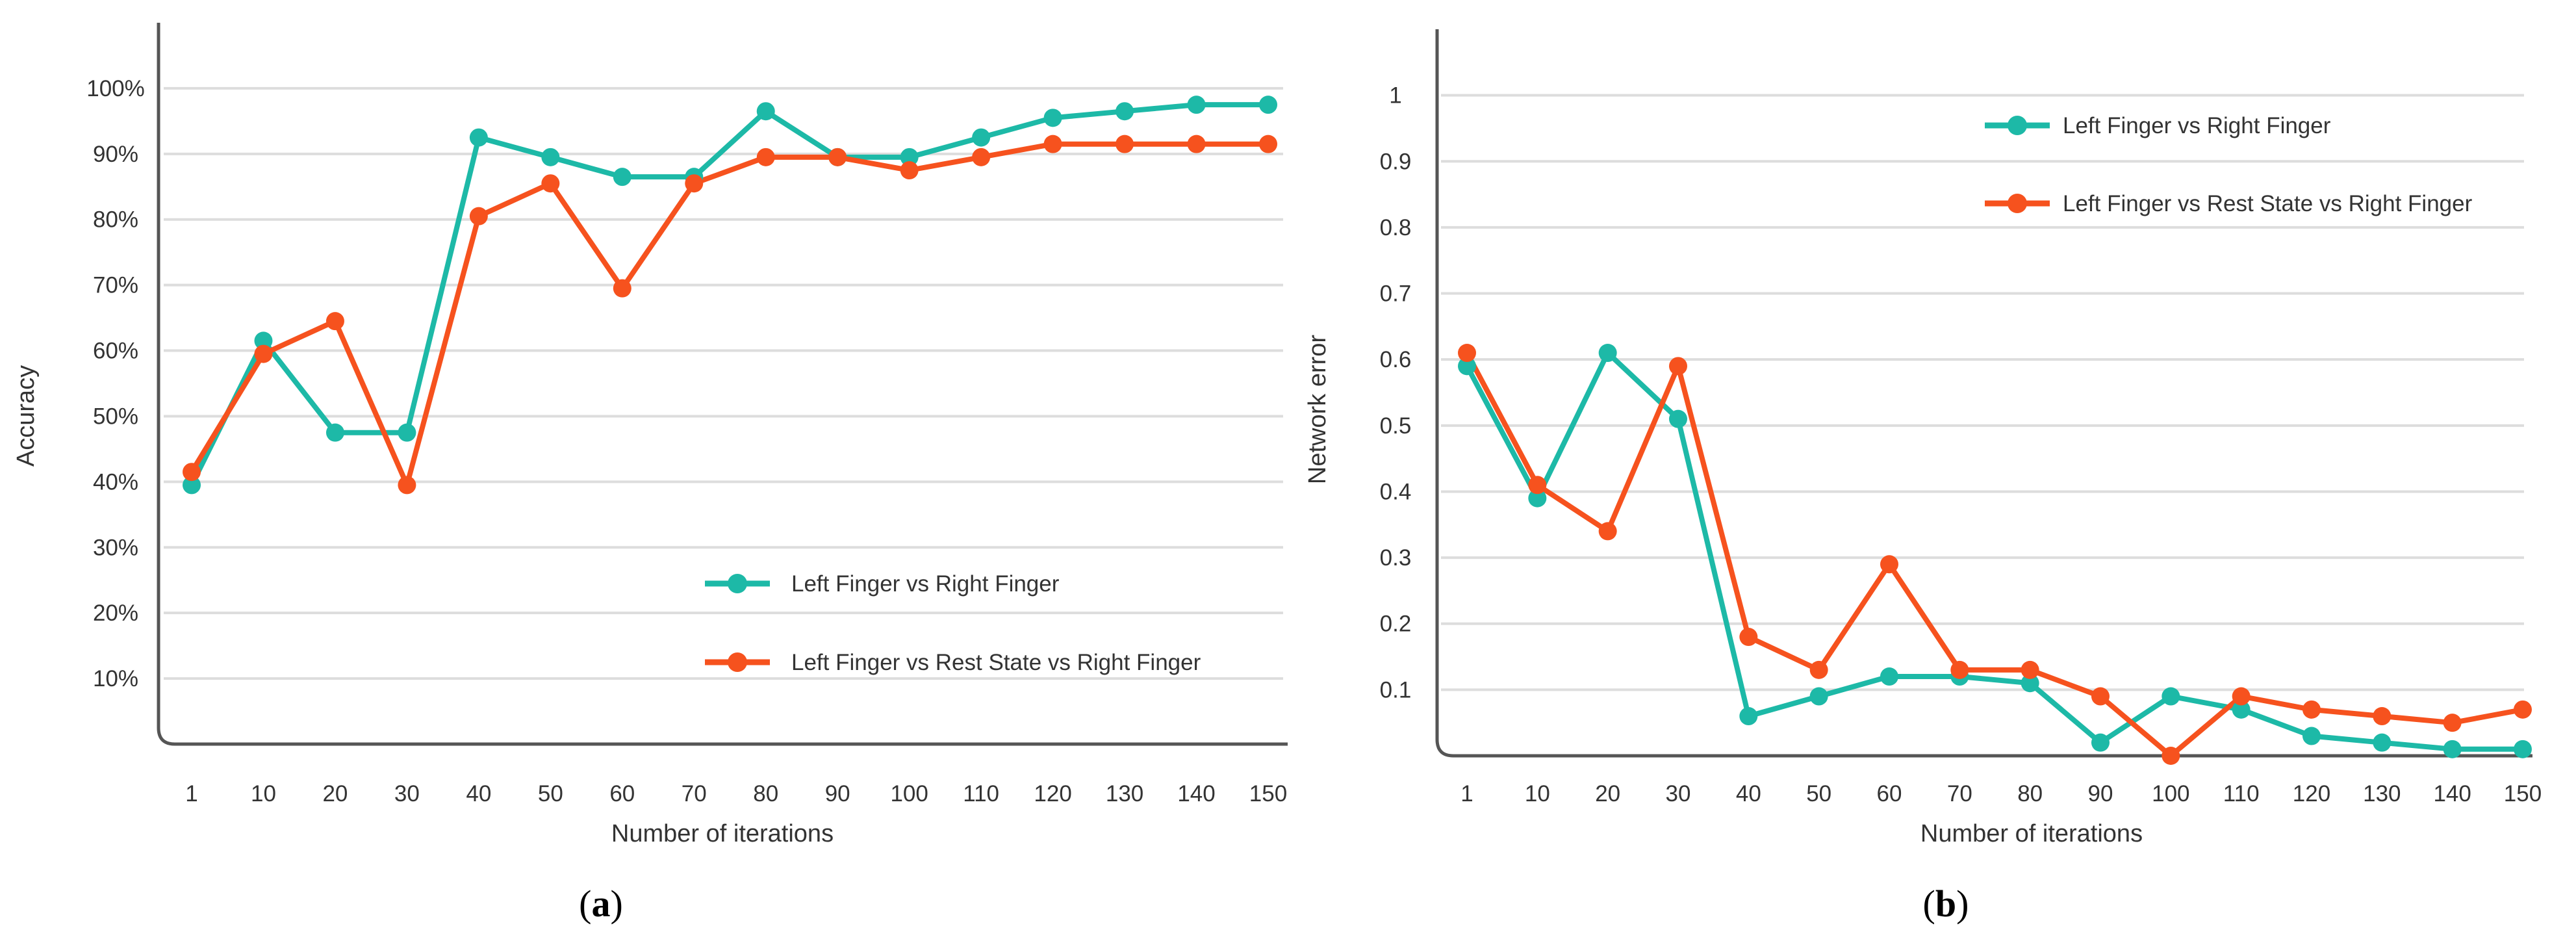 The width and height of the screenshot is (2576, 941). I want to click on panel-a-x-tick-label: 1, so click(191, 793).